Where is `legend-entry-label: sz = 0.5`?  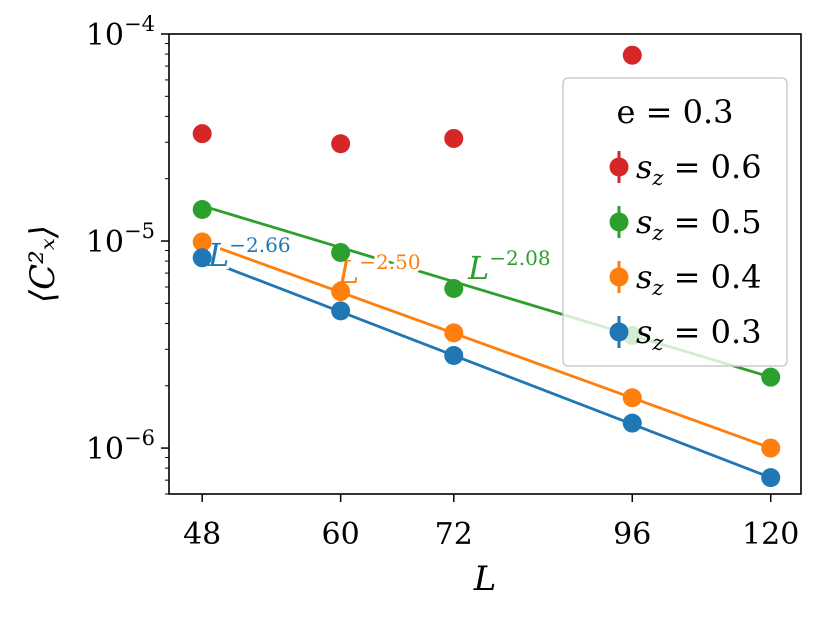 legend-entry-label: sz = 0.5 is located at coordinates (699, 224).